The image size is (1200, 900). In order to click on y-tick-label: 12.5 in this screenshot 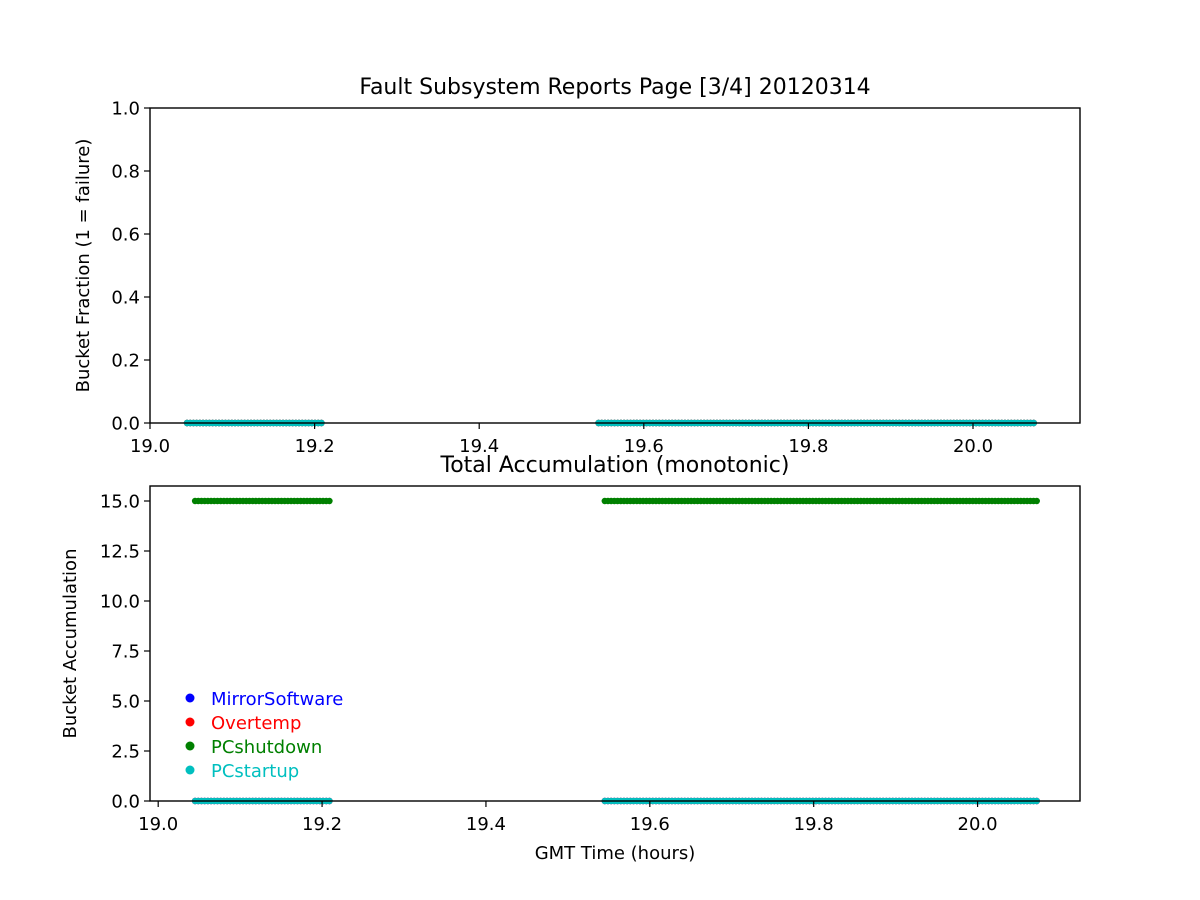, I will do `click(120, 552)`.